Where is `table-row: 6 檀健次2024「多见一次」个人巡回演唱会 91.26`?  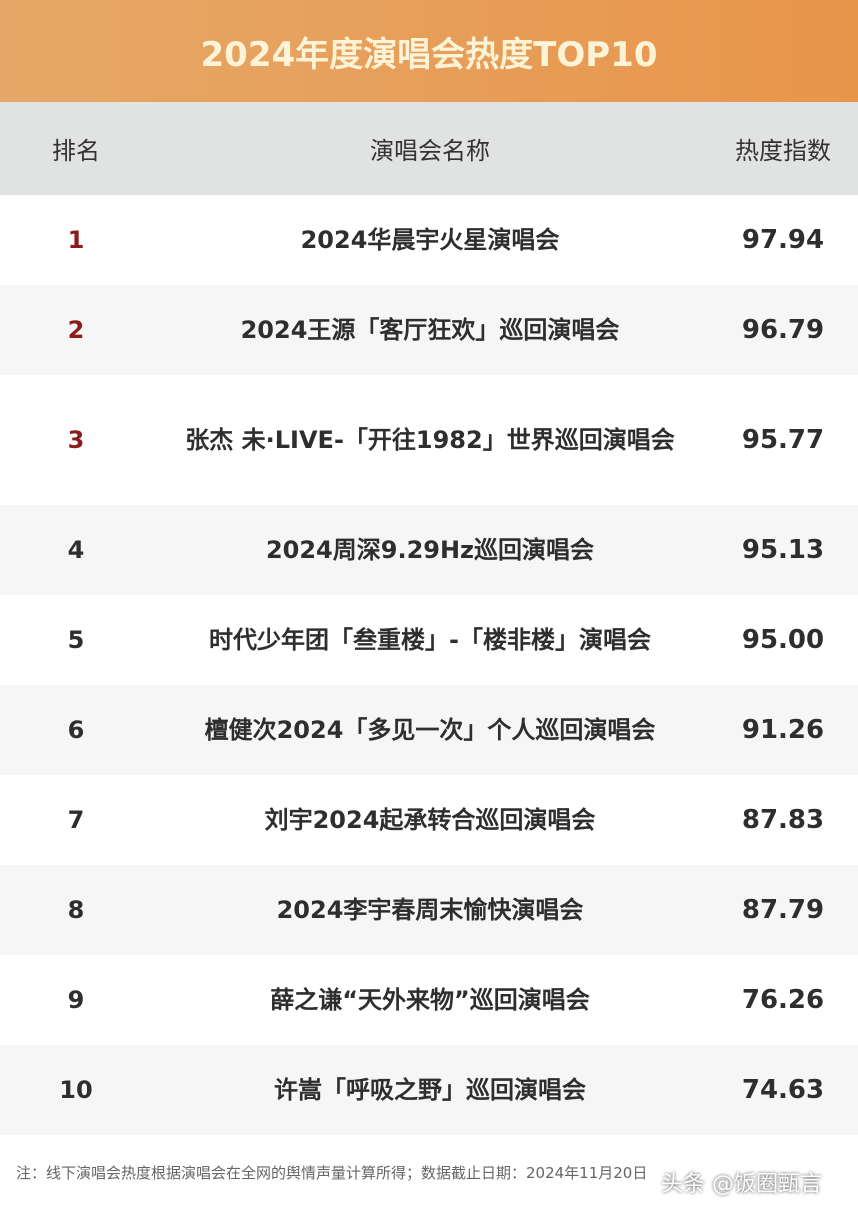 table-row: 6 檀健次2024「多见一次」个人巡回演唱会 91.26 is located at coordinates (429, 730).